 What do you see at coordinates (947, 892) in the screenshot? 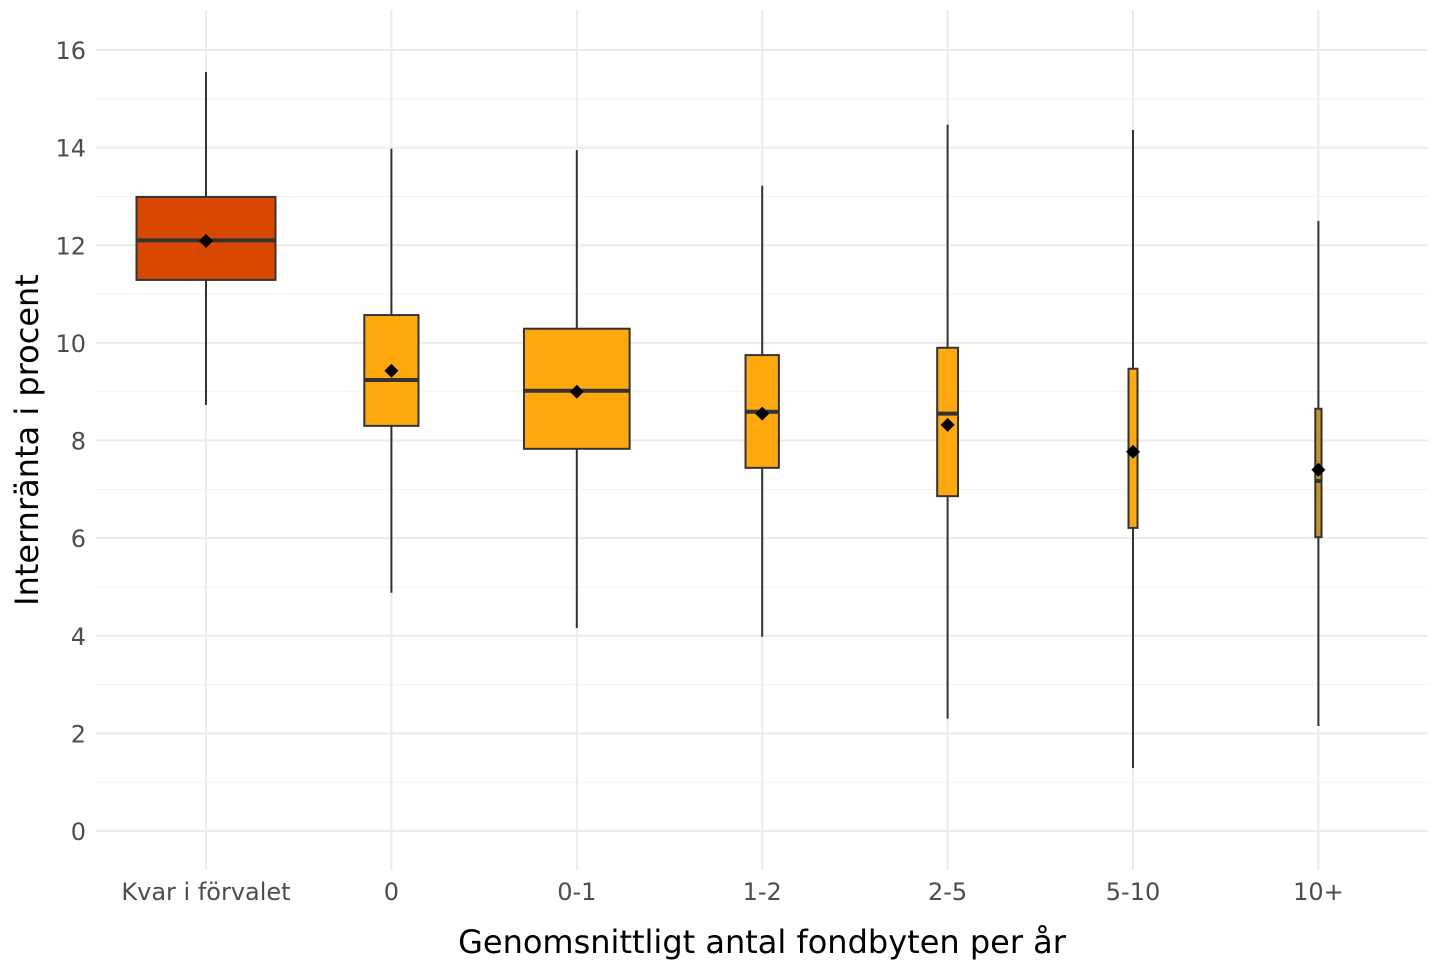
I see `x-tick-label: 2-5` at bounding box center [947, 892].